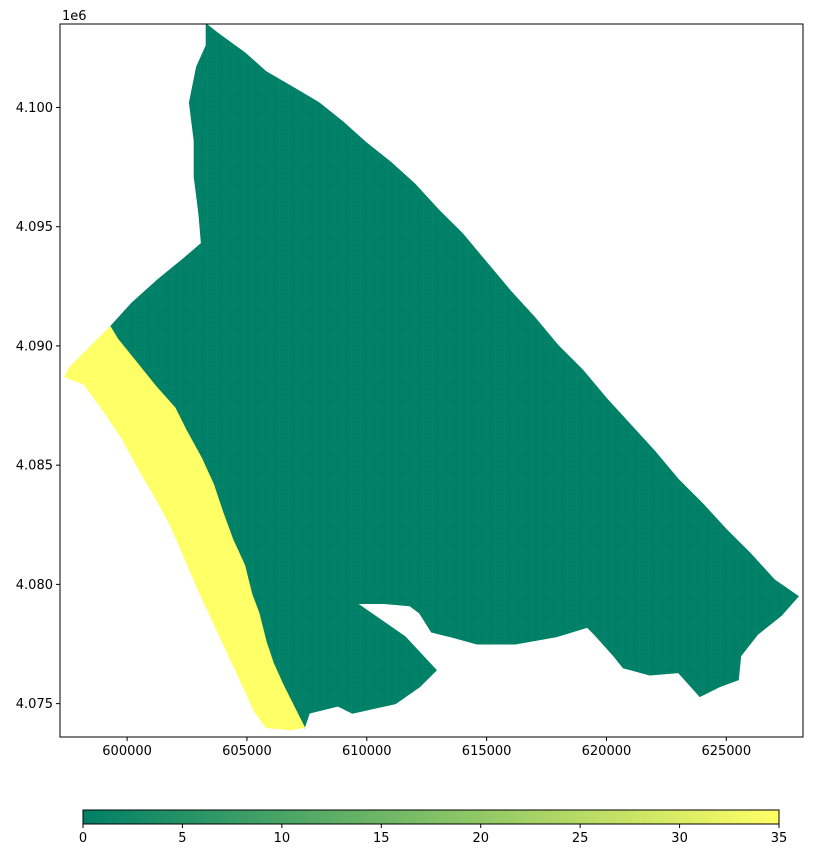  I want to click on colorbar-tick-label: 10, so click(282, 838).